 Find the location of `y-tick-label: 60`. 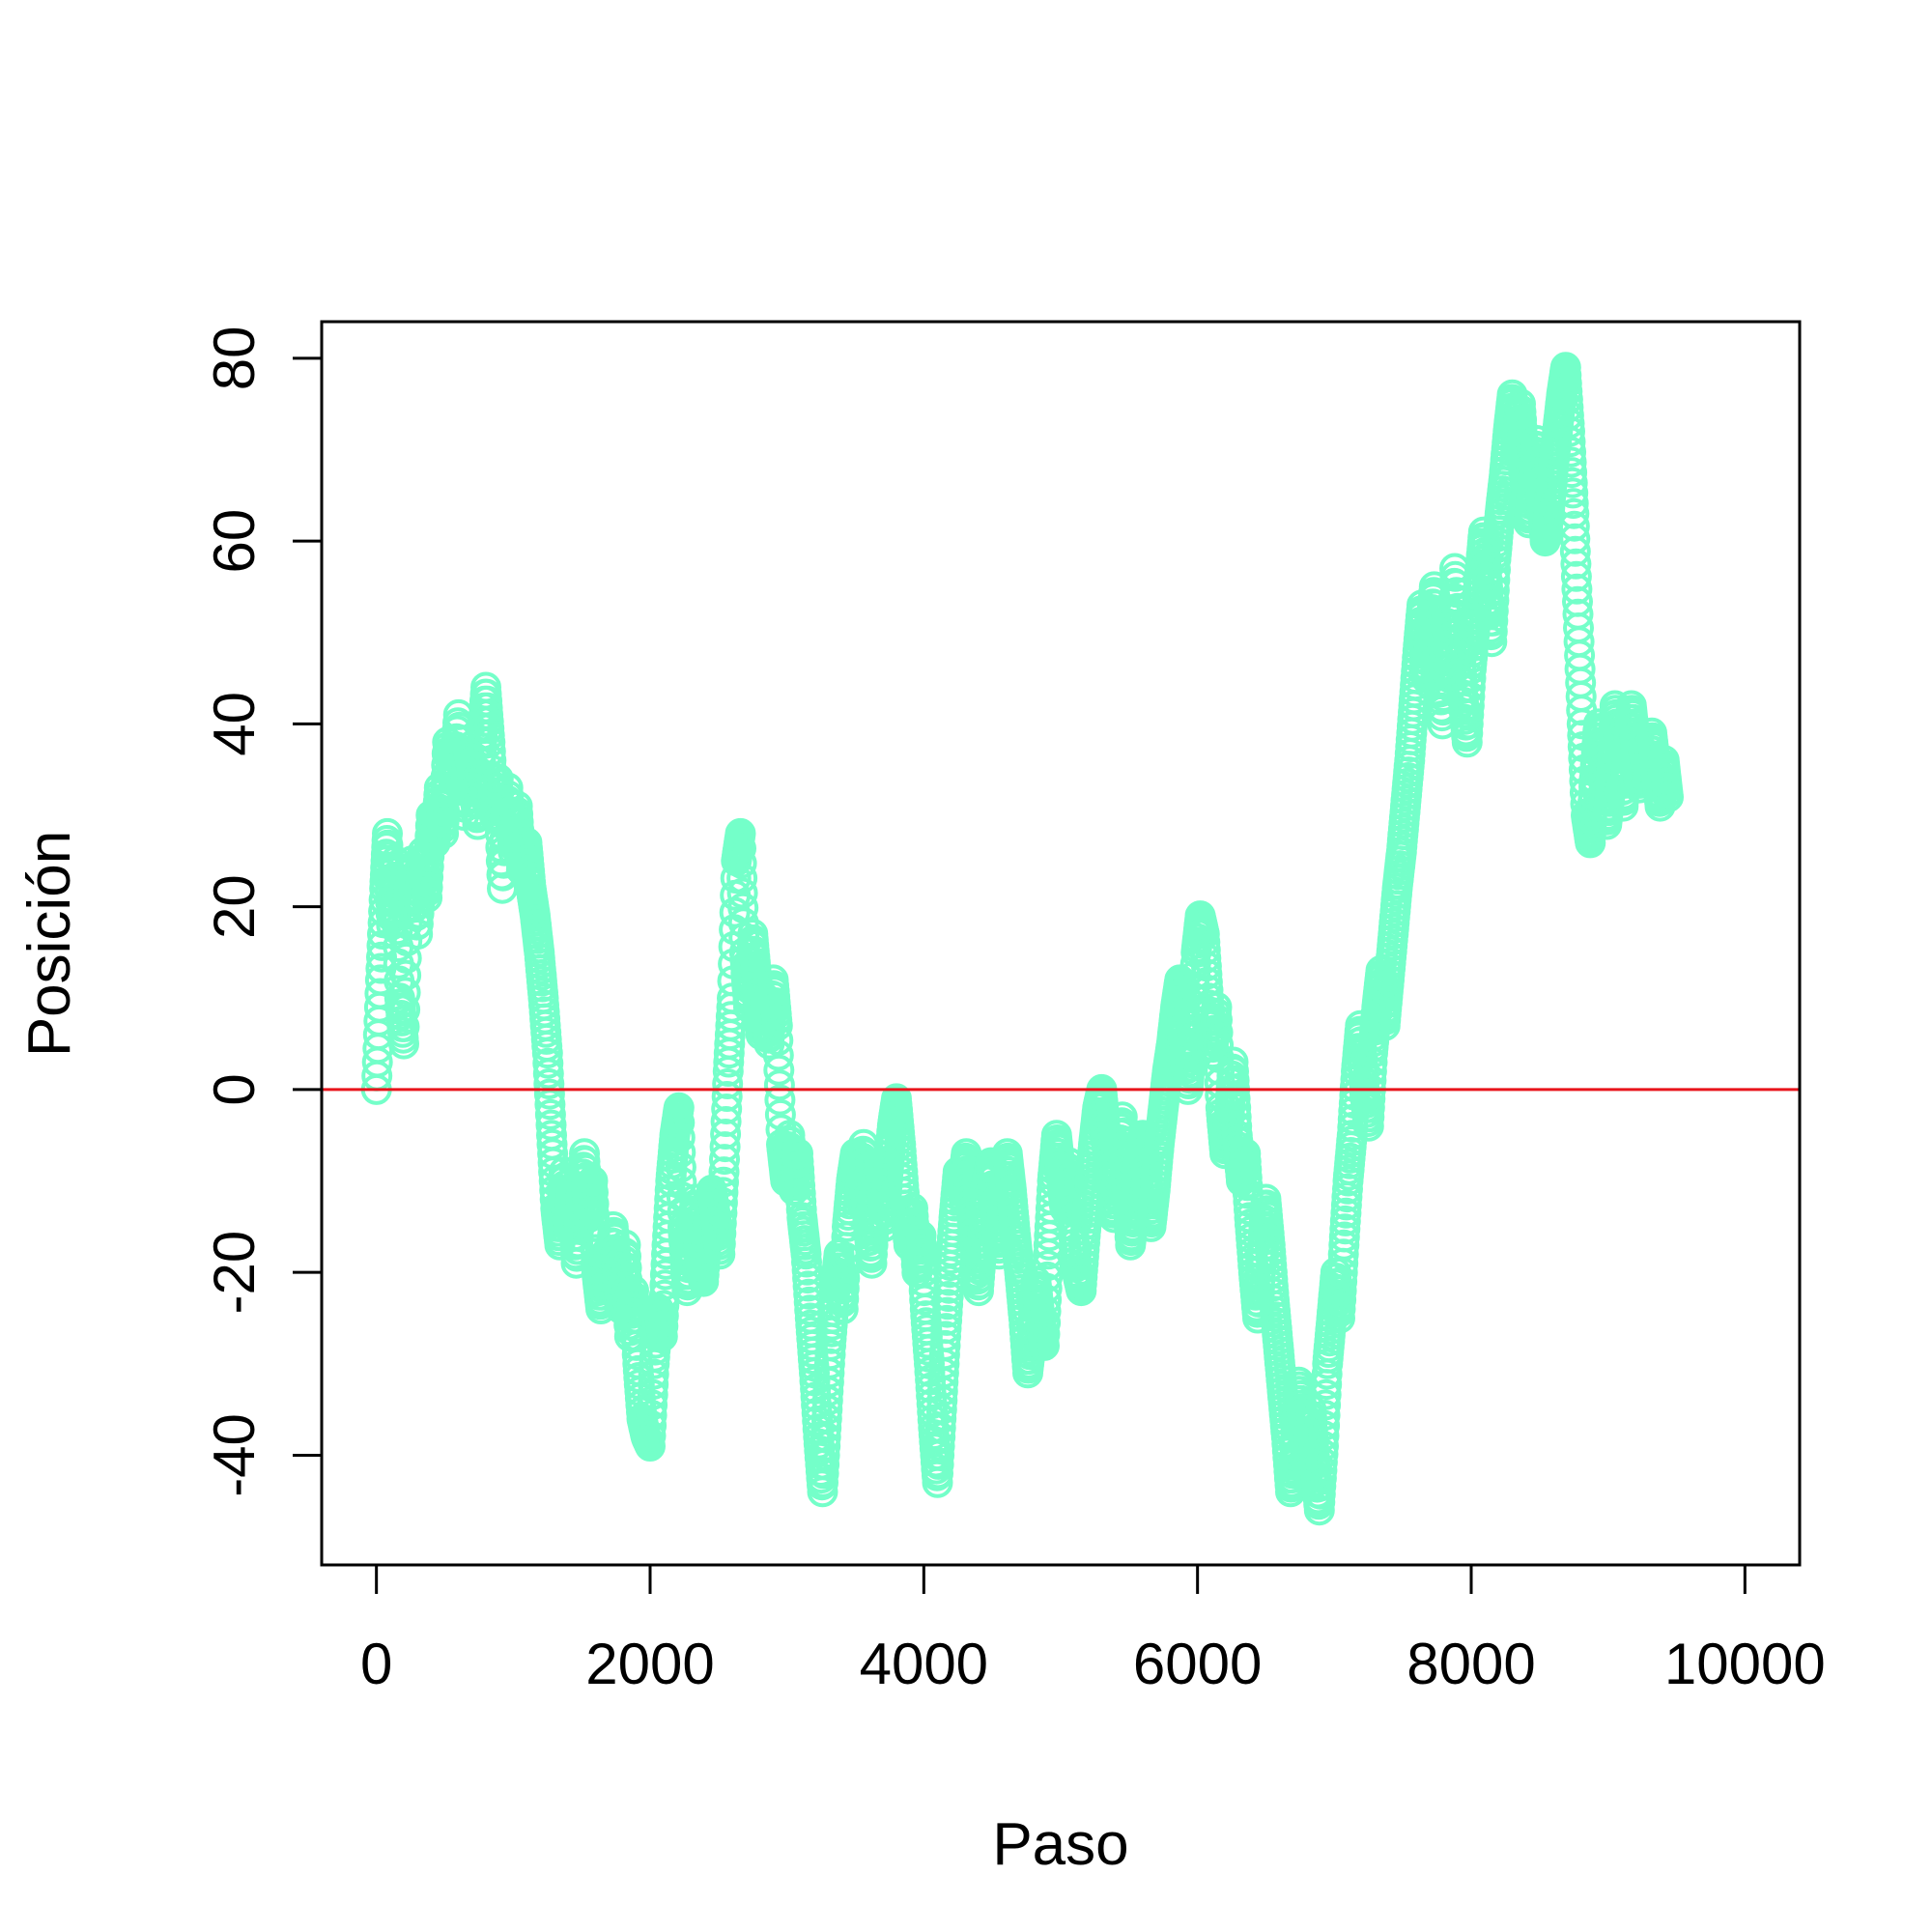

y-tick-label: 60 is located at coordinates (234, 541).